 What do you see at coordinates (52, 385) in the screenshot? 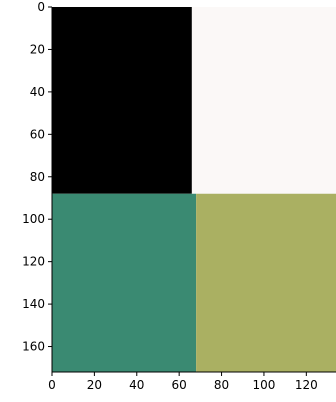
I see `x-tick-label: 0` at bounding box center [52, 385].